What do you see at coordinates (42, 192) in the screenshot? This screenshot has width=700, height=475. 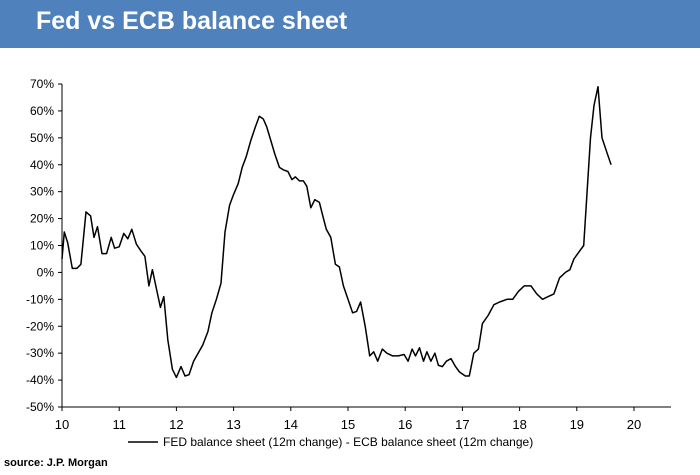 I see `y-tick-label: 30%` at bounding box center [42, 192].